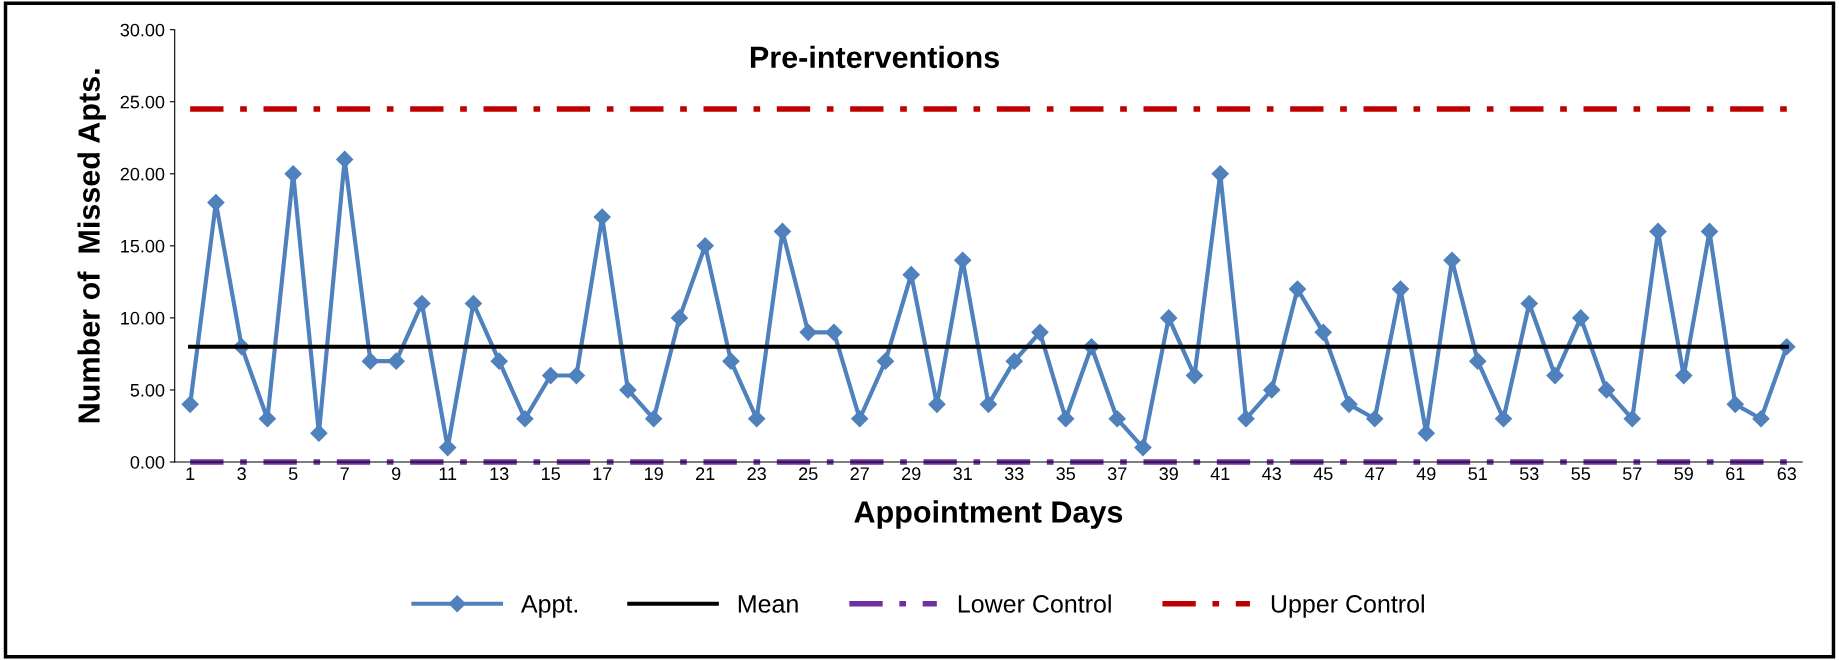  I want to click on y-tick-label: 10.00, so click(143, 318).